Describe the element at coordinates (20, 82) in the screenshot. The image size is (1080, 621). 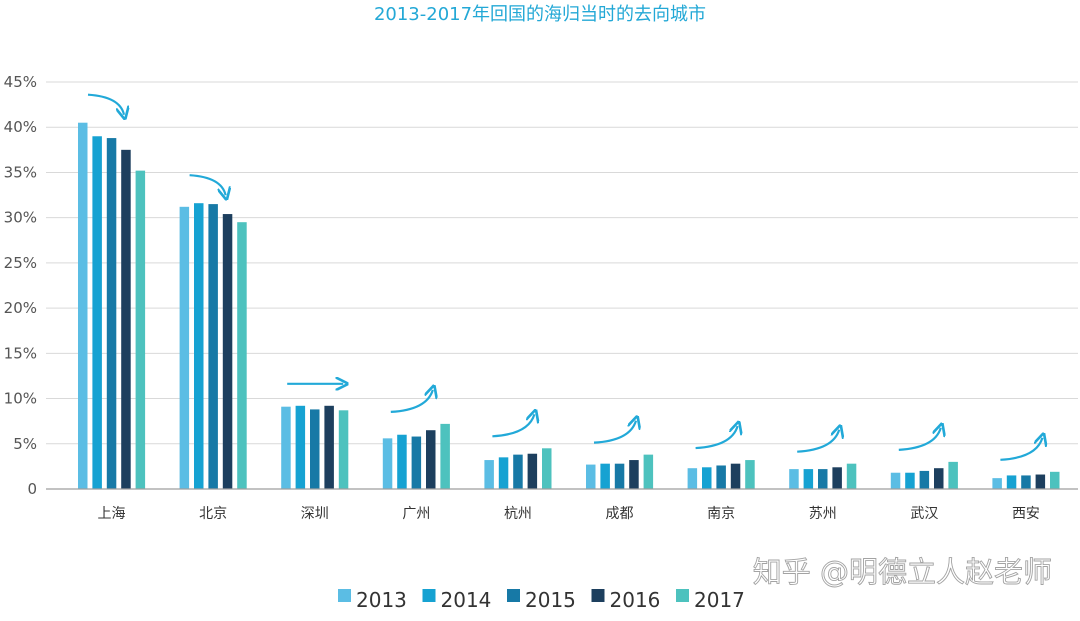
I see `y-tick-label: 45%` at that location.